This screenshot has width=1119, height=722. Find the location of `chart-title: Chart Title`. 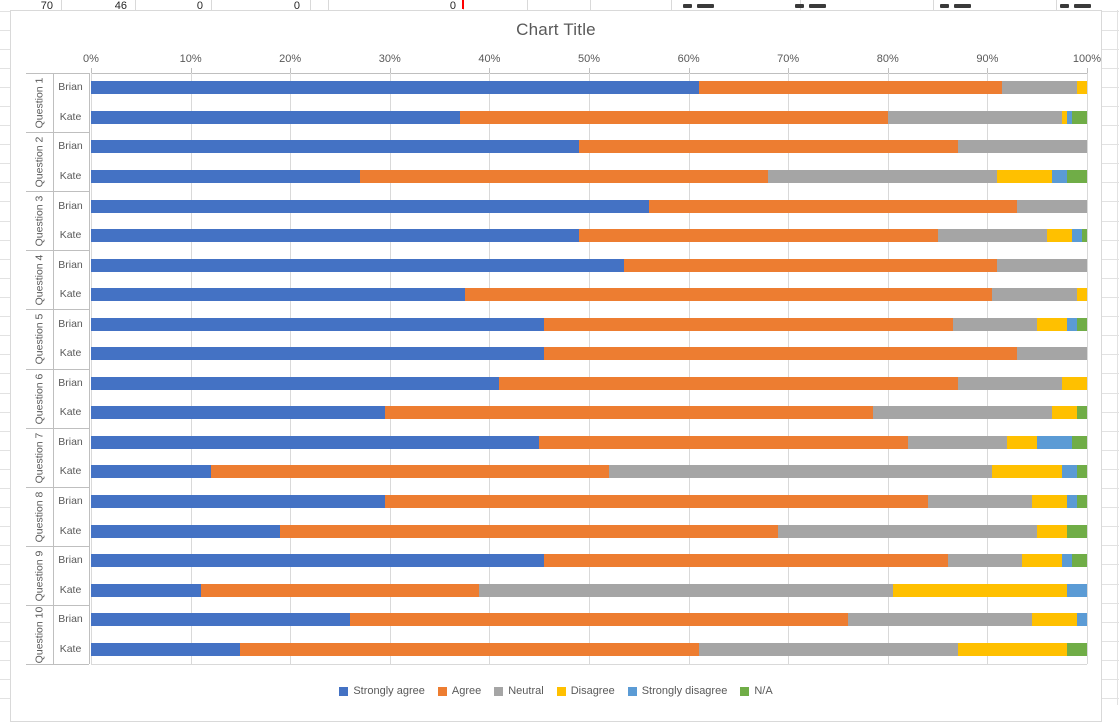

chart-title: Chart Title is located at coordinates (556, 29).